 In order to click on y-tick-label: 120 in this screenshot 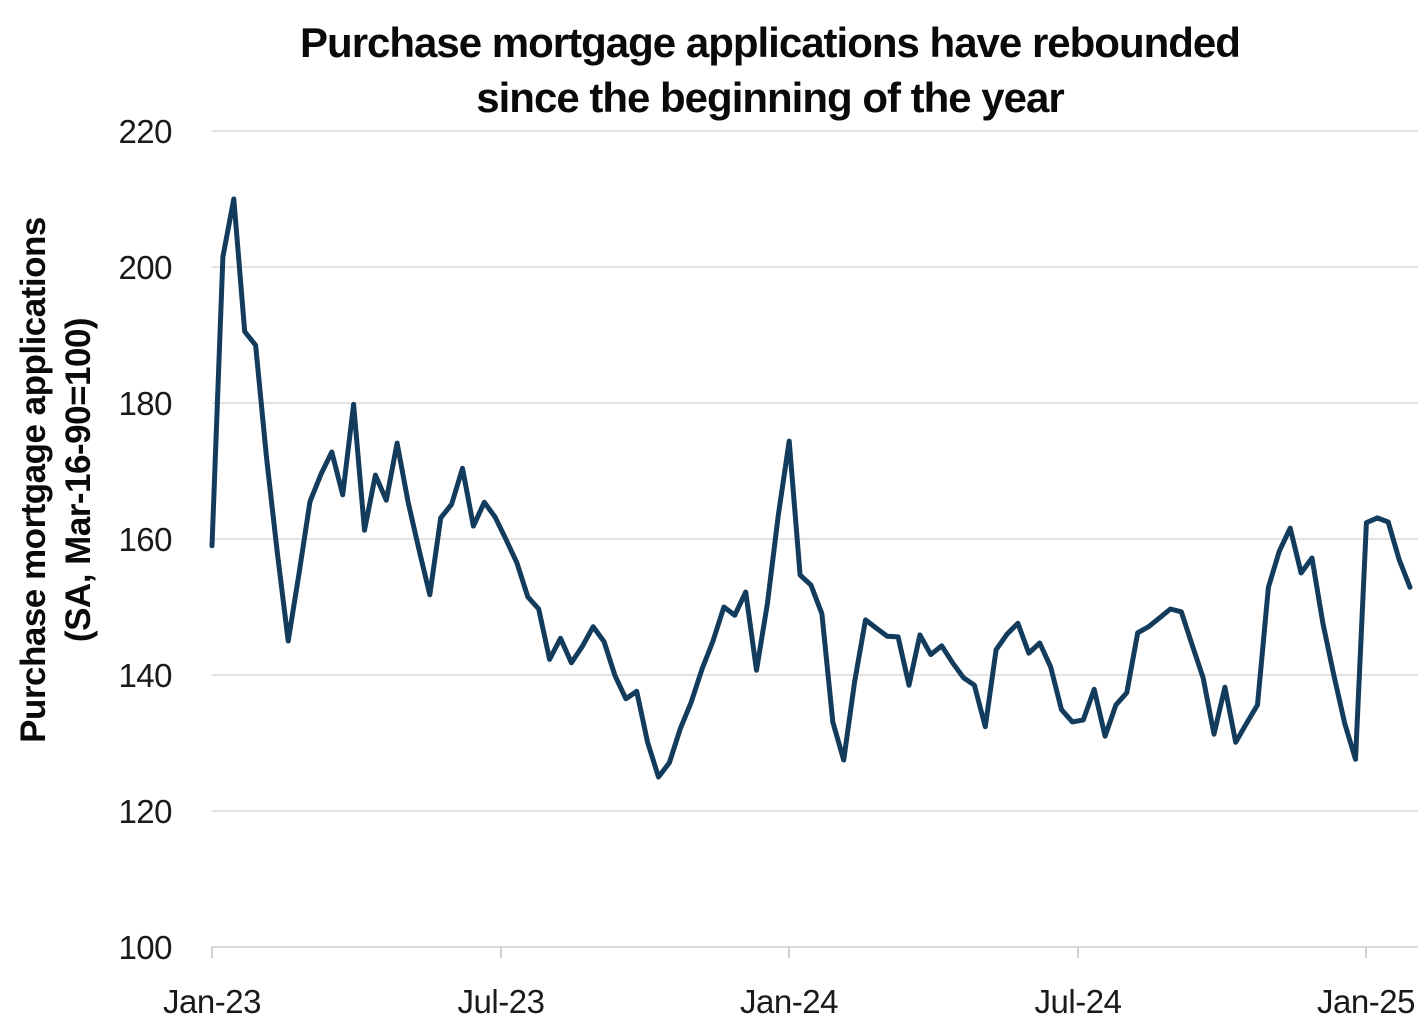, I will do `click(145, 811)`.